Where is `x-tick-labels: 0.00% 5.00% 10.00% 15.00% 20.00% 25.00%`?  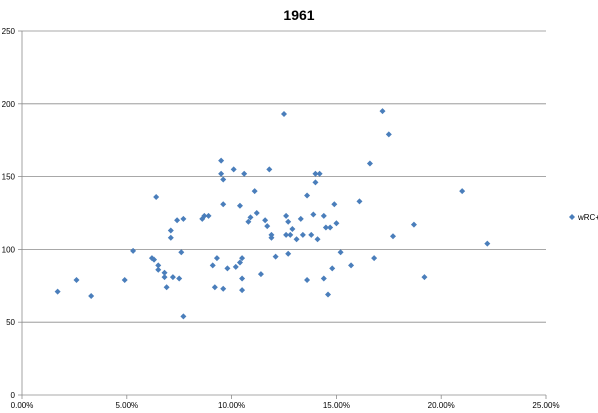
x-tick-labels: 0.00% 5.00% 10.00% 15.00% 20.00% 25.00% is located at coordinates (285, 405).